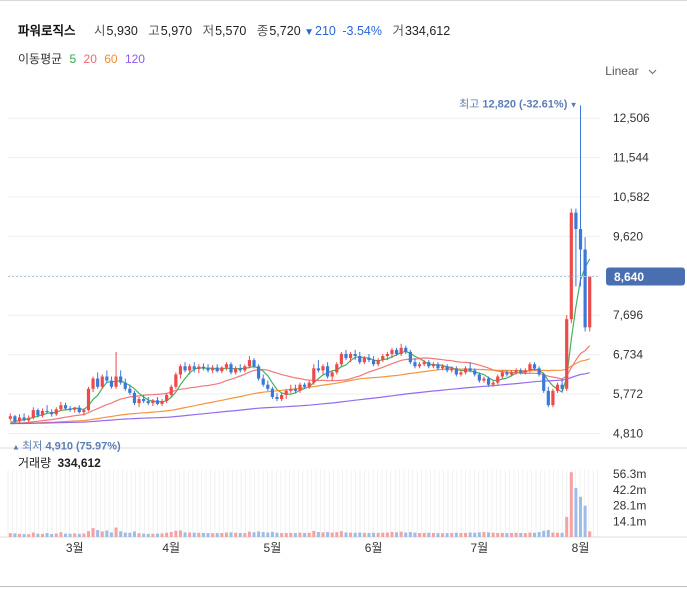  What do you see at coordinates (629, 521) in the screenshot?
I see `volume-tick-label: 14.1m` at bounding box center [629, 521].